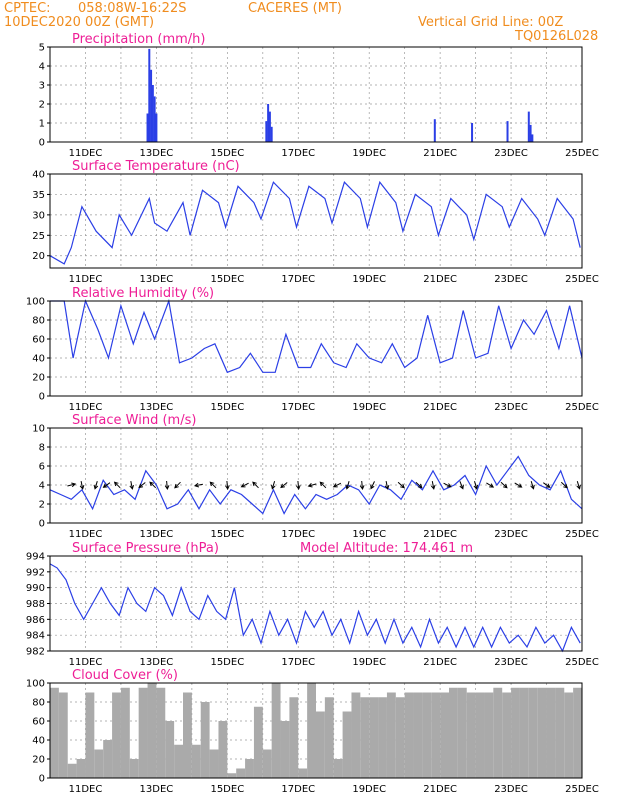 This screenshot has width=618, height=800. Describe the element at coordinates (227, 789) in the screenshot. I see `cloud-xtick-label: 15DEC` at that location.